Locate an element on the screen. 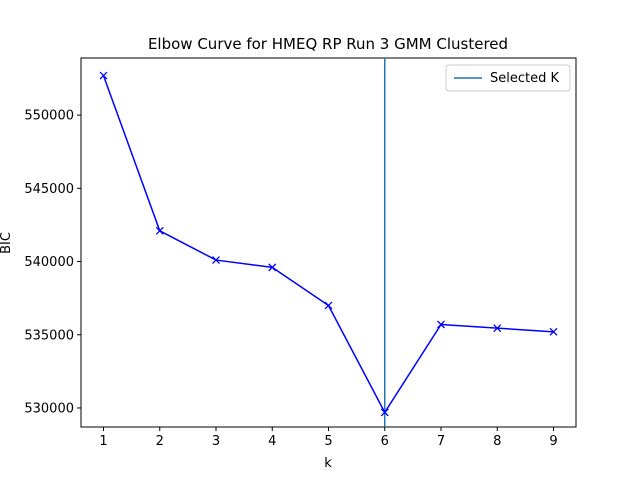 This screenshot has height=480, width=640. y-tick-label: 540000 is located at coordinates (49, 262).